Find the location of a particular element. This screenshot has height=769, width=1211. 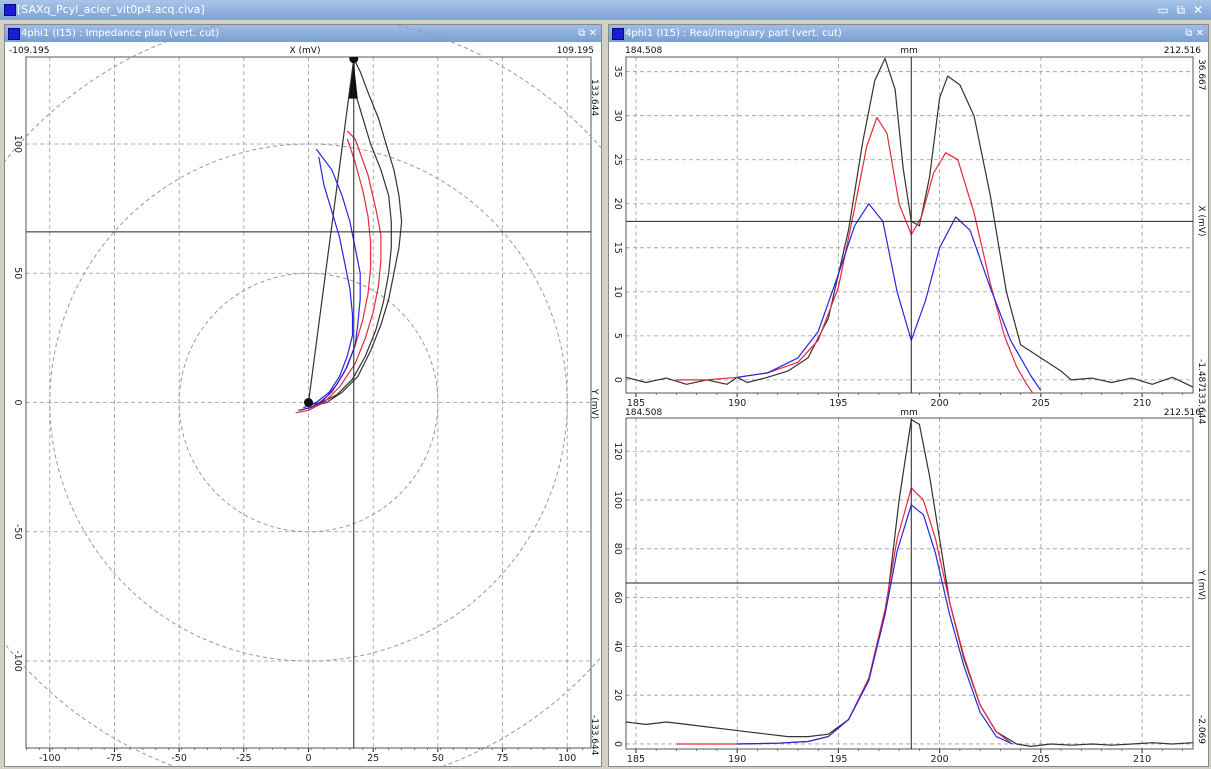

top-x-min-label: 184.508 is located at coordinates (643, 51).